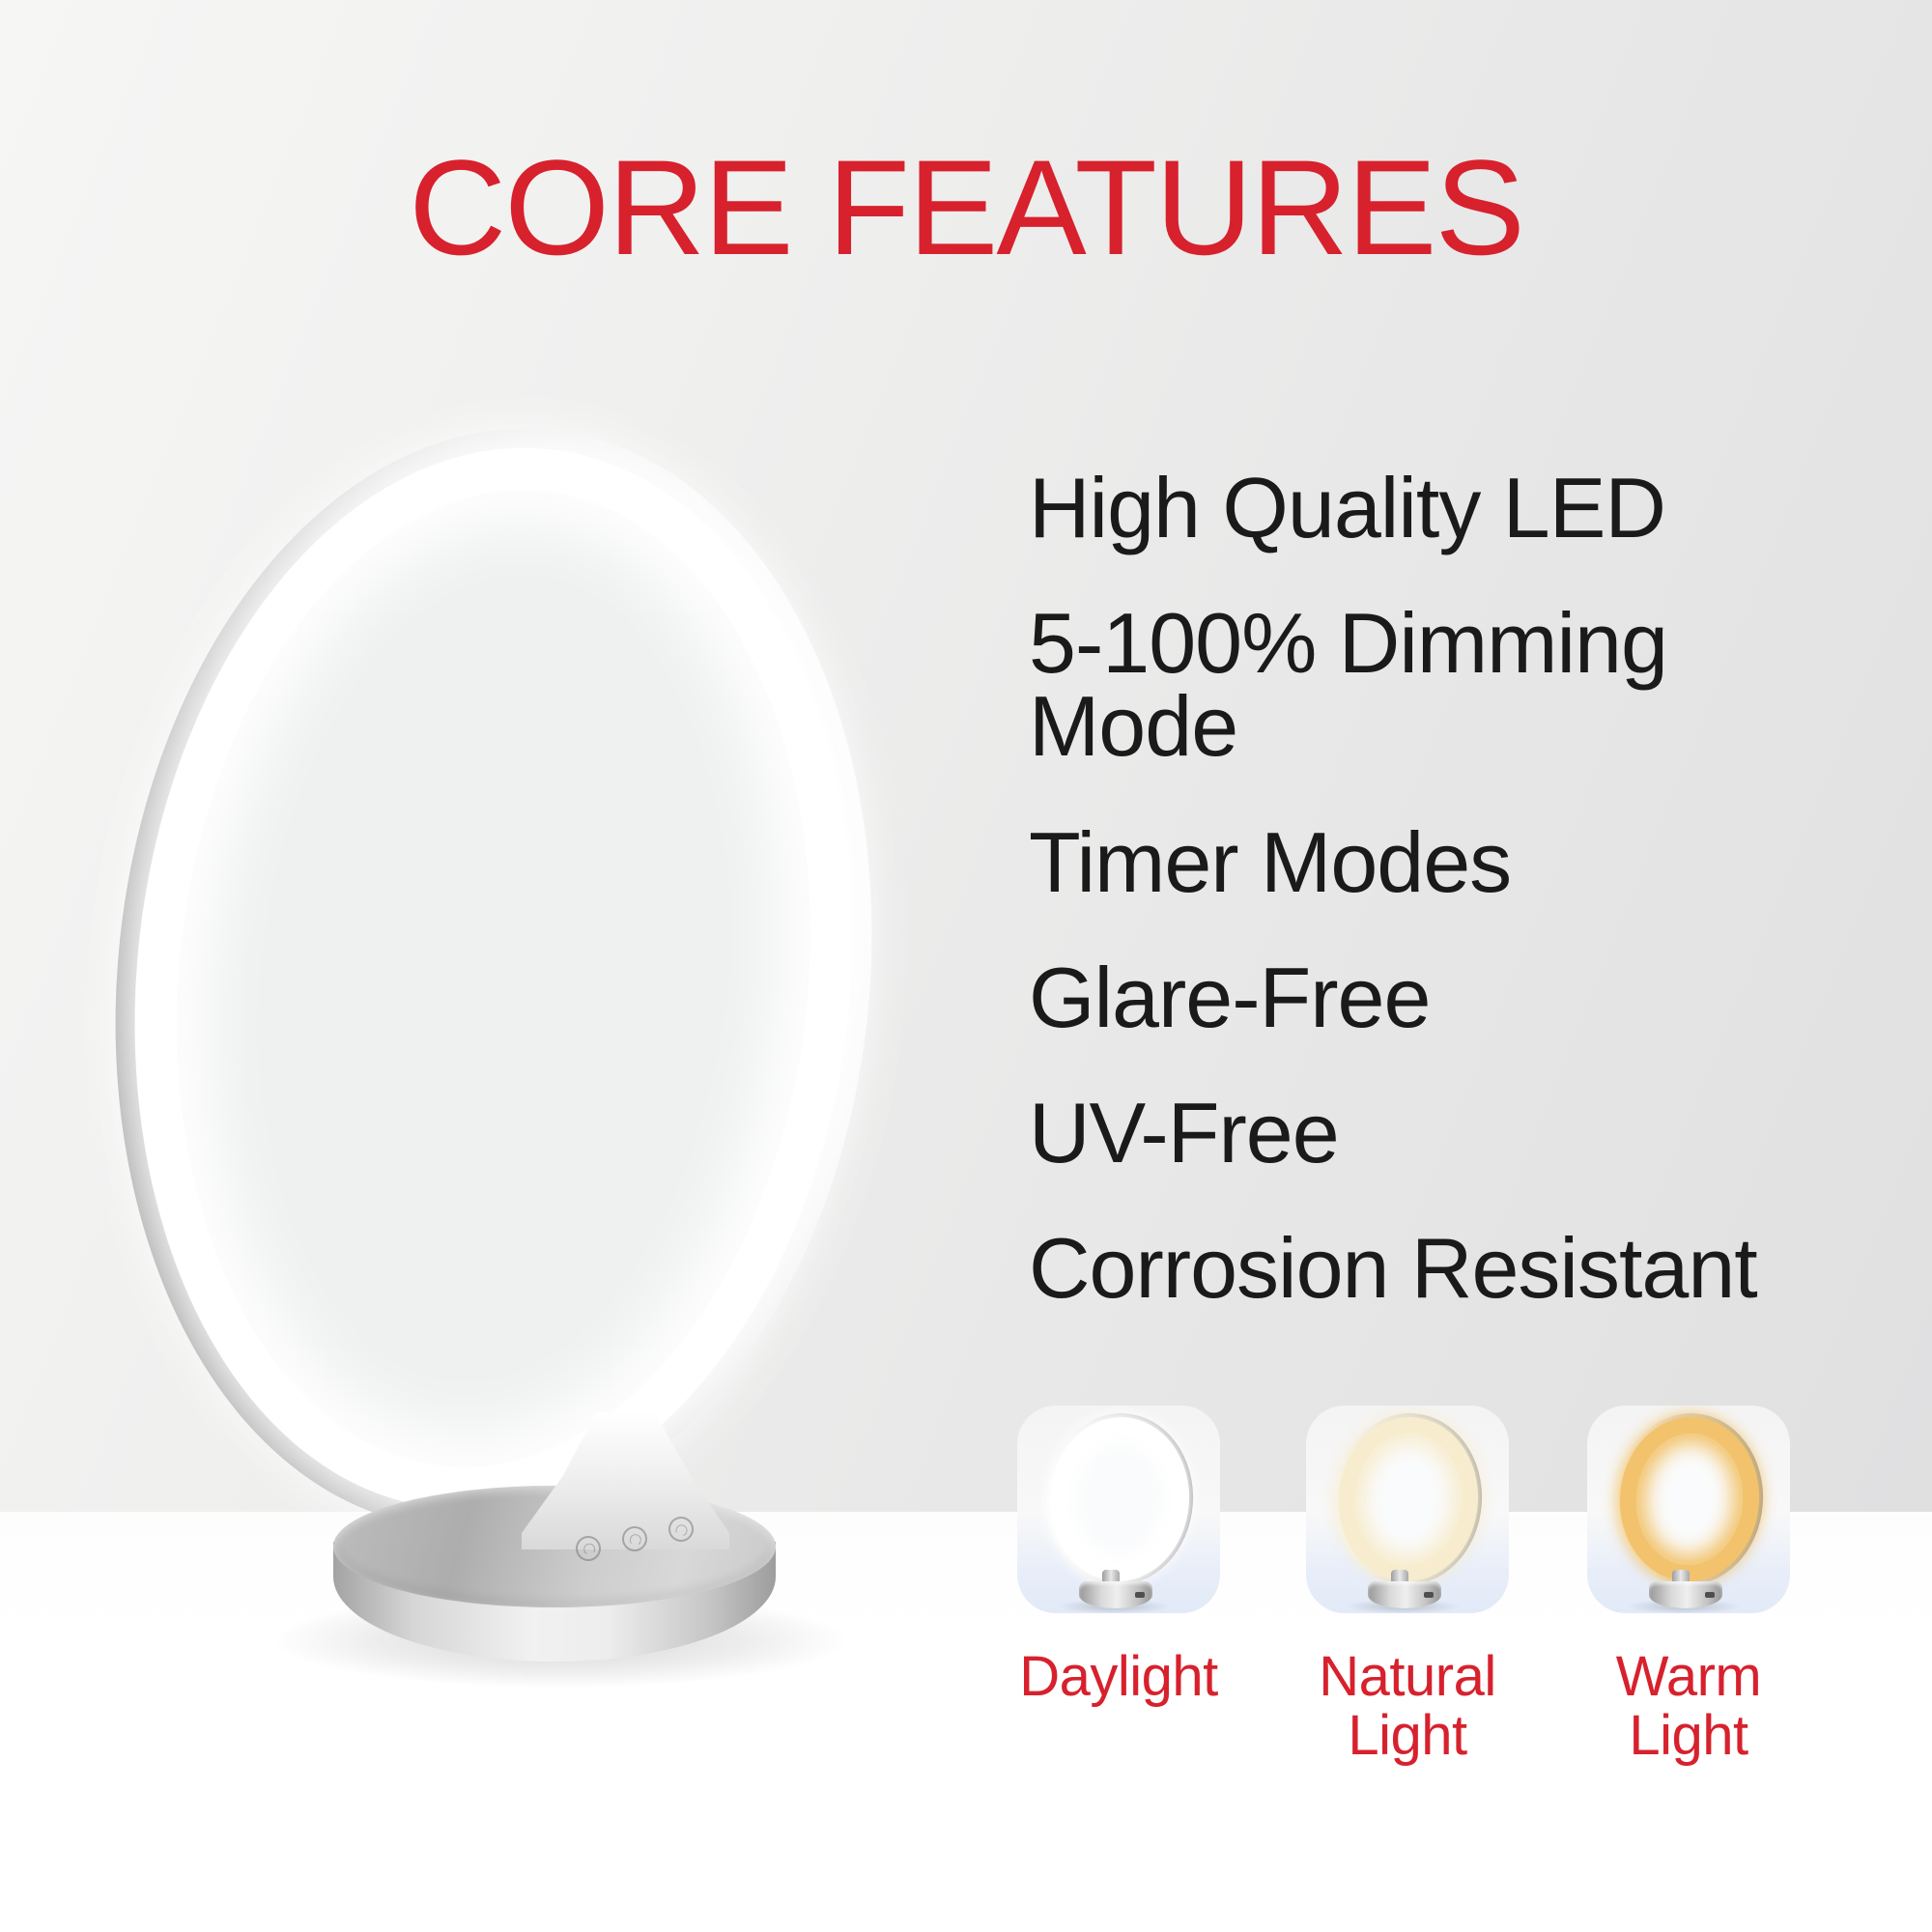 The height and width of the screenshot is (1932, 1932). What do you see at coordinates (1407, 1706) in the screenshot?
I see `light-mode-label: Natural Light` at bounding box center [1407, 1706].